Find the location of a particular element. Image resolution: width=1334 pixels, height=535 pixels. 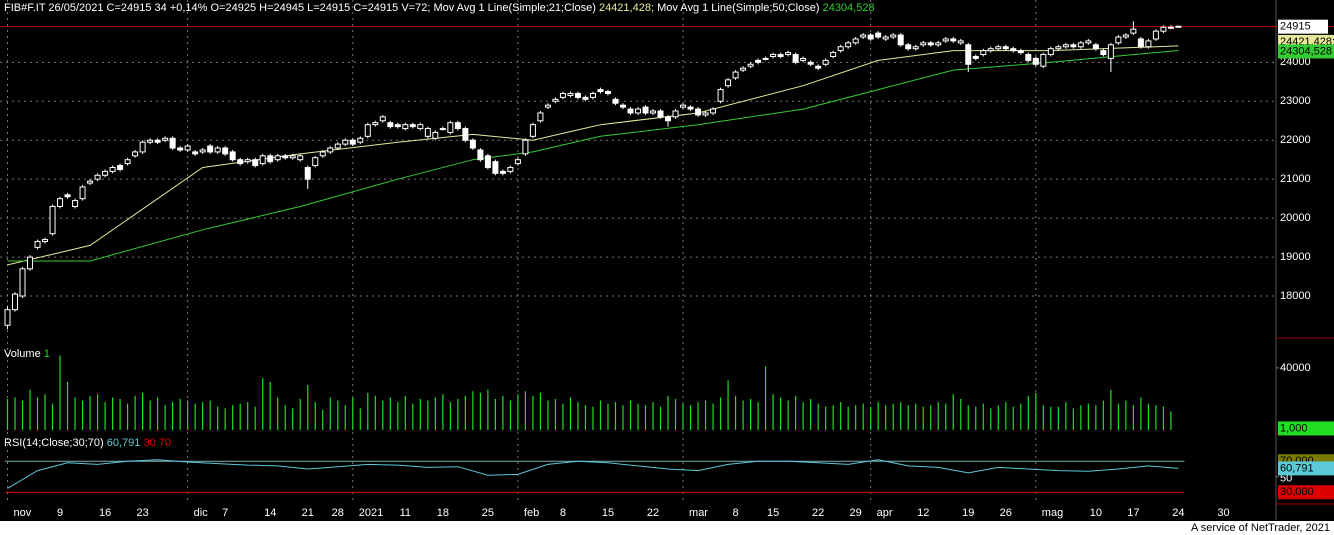

rsi-title: RSI(14;Close;30;70) is located at coordinates (54, 443).